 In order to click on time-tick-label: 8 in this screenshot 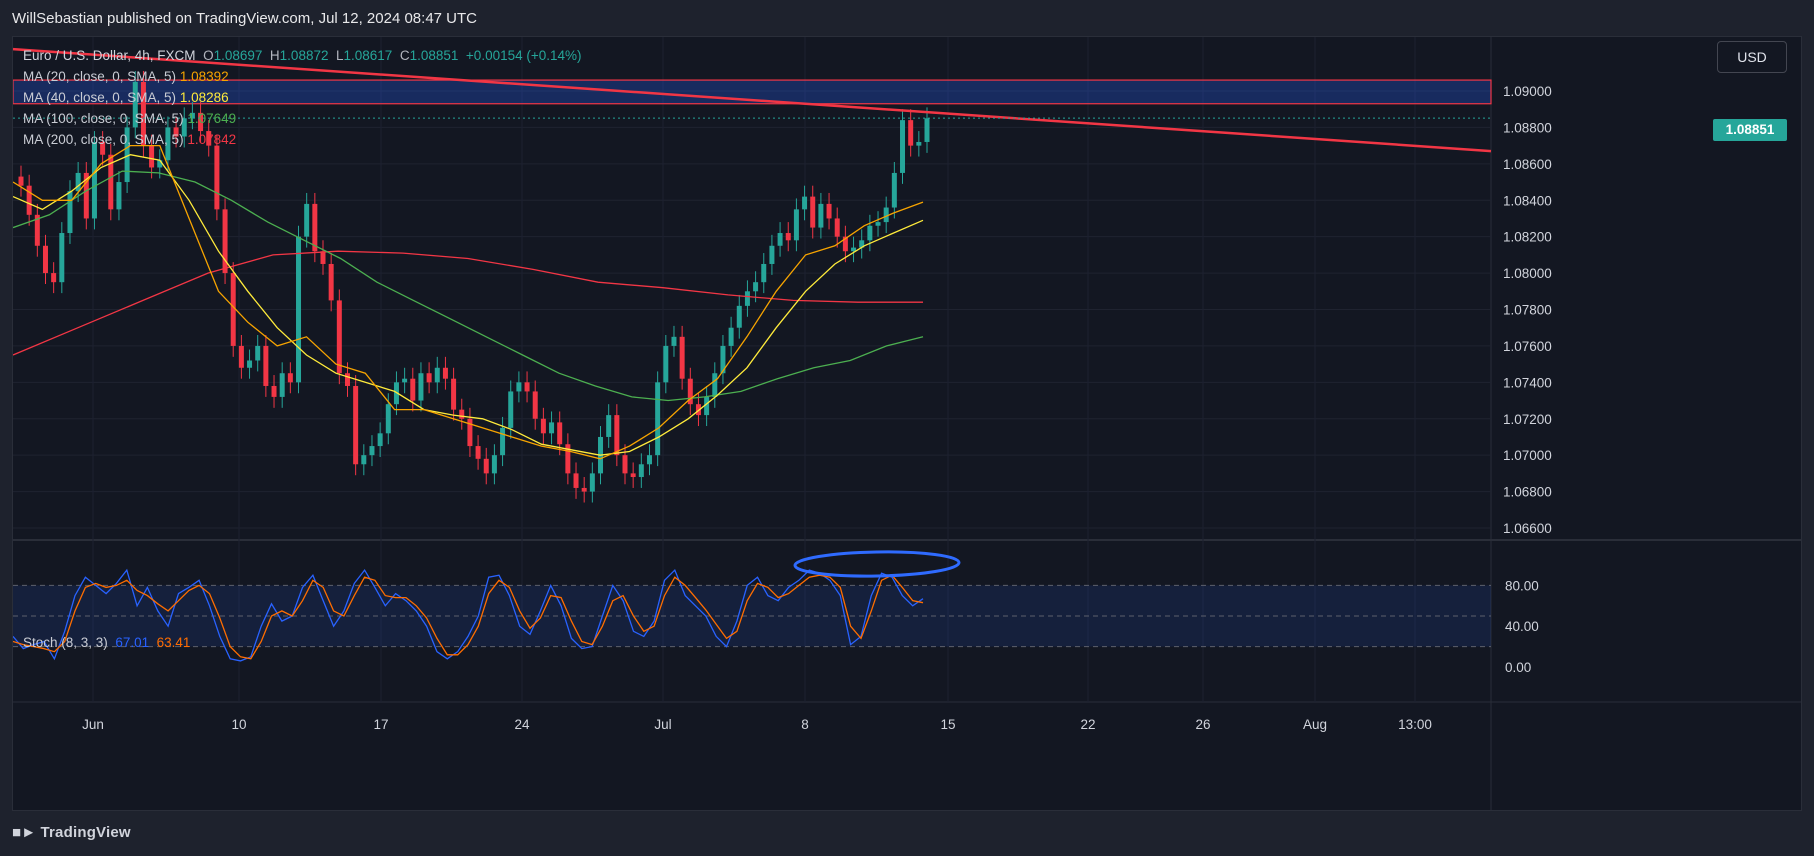, I will do `click(805, 724)`.